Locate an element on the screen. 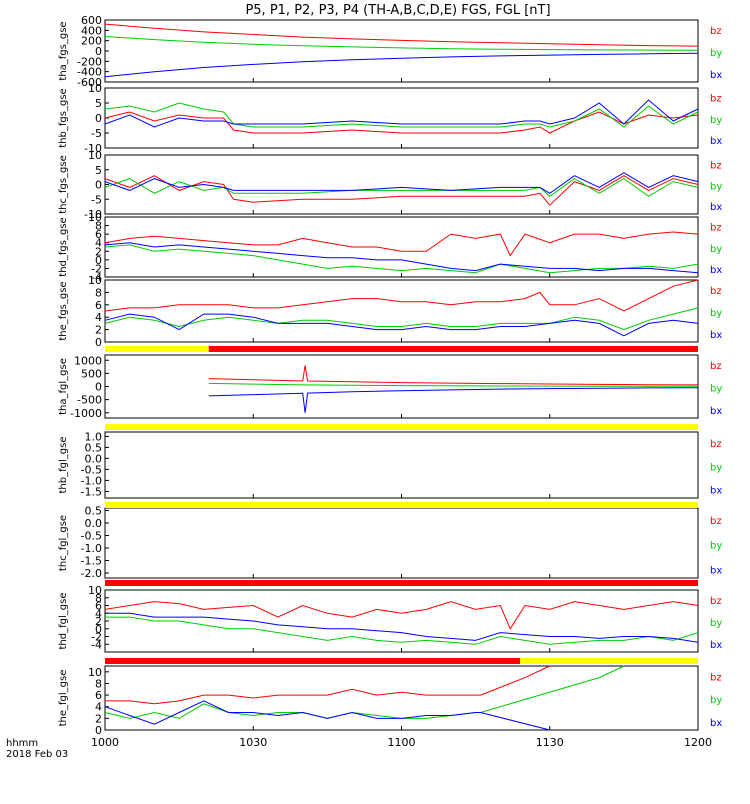 This screenshot has height=804, width=750. x-tick-label: 1100 is located at coordinates (402, 742).